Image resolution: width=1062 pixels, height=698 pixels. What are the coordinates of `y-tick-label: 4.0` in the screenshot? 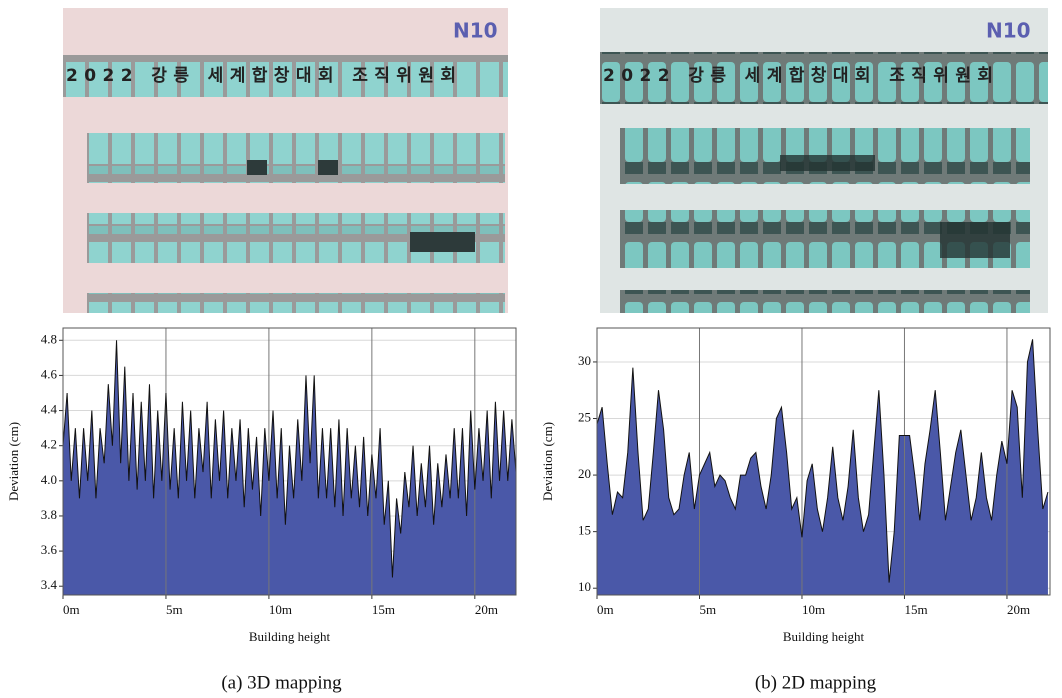 It's located at (49, 479).